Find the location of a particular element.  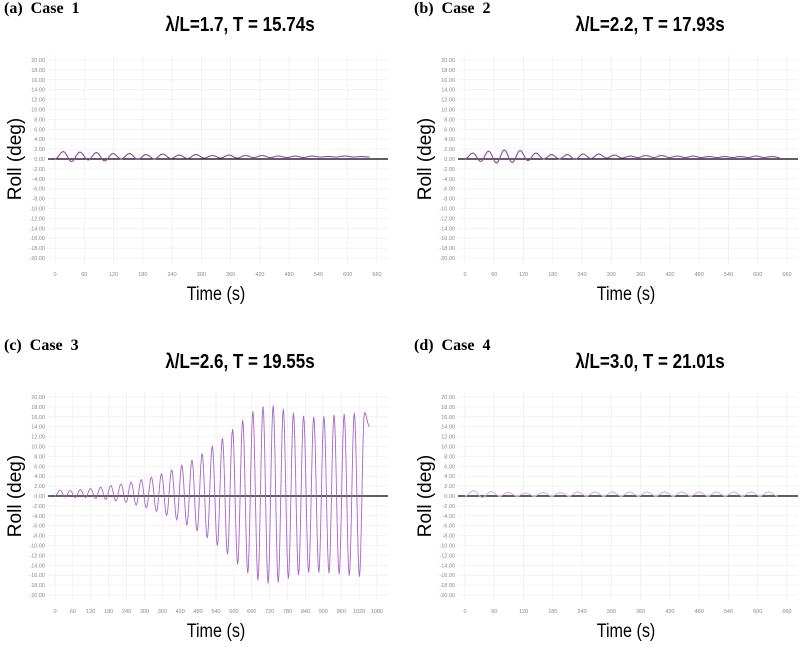

x-tick-label: 1080 is located at coordinates (377, 612).